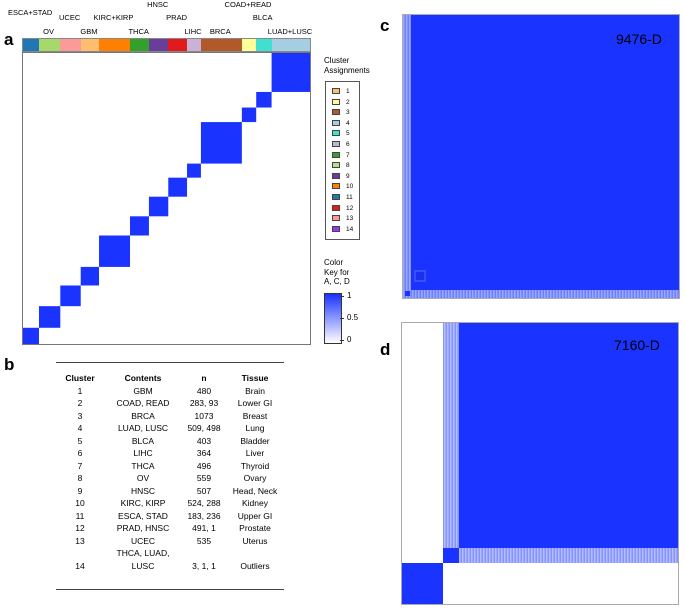  What do you see at coordinates (568, 435) in the screenshot?
I see `panel-d-main-block` at bounding box center [568, 435].